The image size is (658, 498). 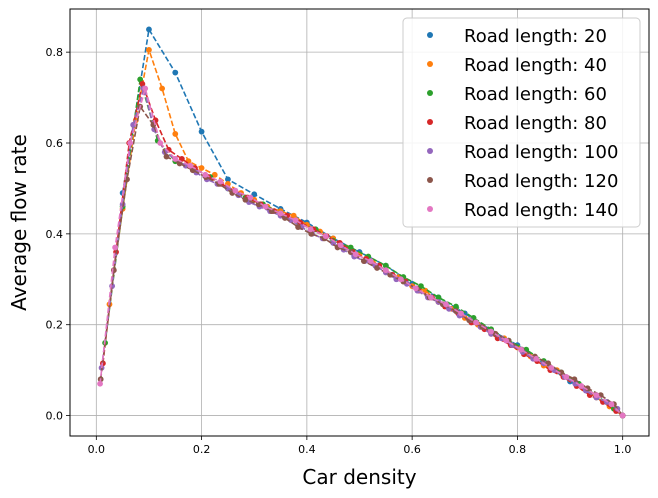 I want to click on legend-label: Road length: 120, so click(x=541, y=181).